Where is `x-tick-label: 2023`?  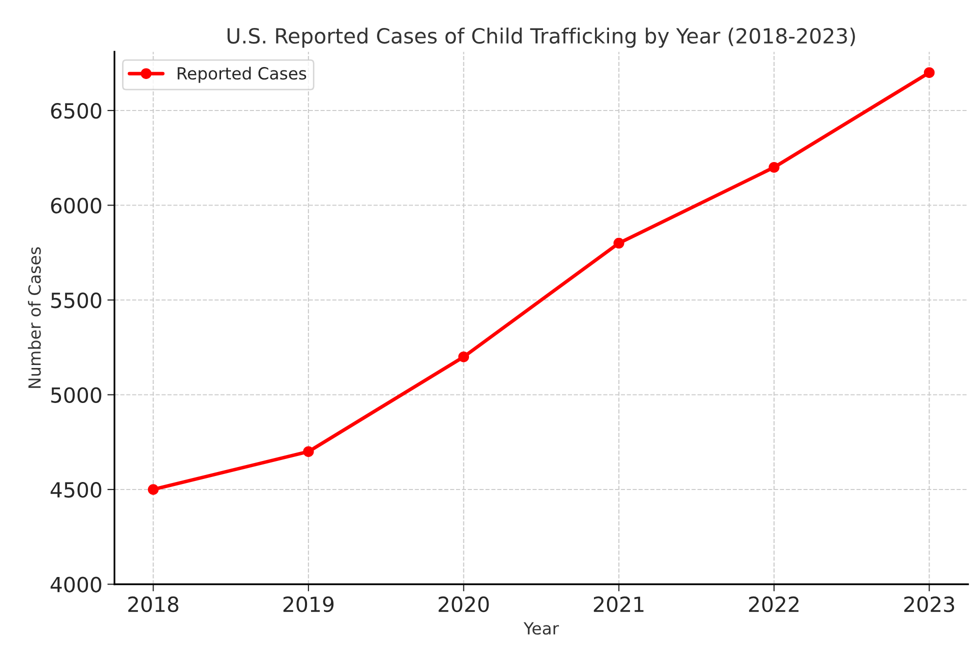
x-tick-label: 2023 is located at coordinates (929, 604).